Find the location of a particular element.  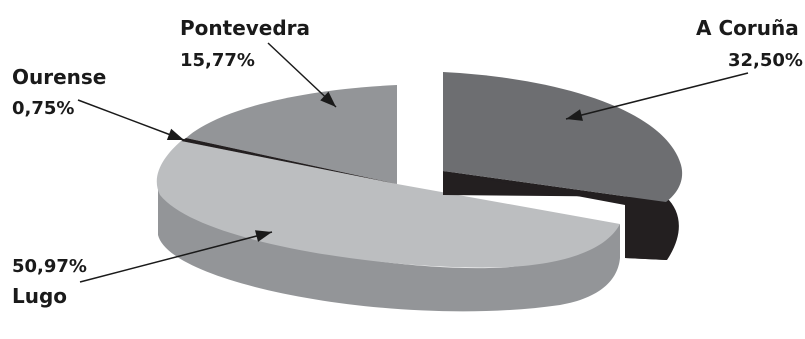

leader-a-coruna is located at coordinates (657, 96).